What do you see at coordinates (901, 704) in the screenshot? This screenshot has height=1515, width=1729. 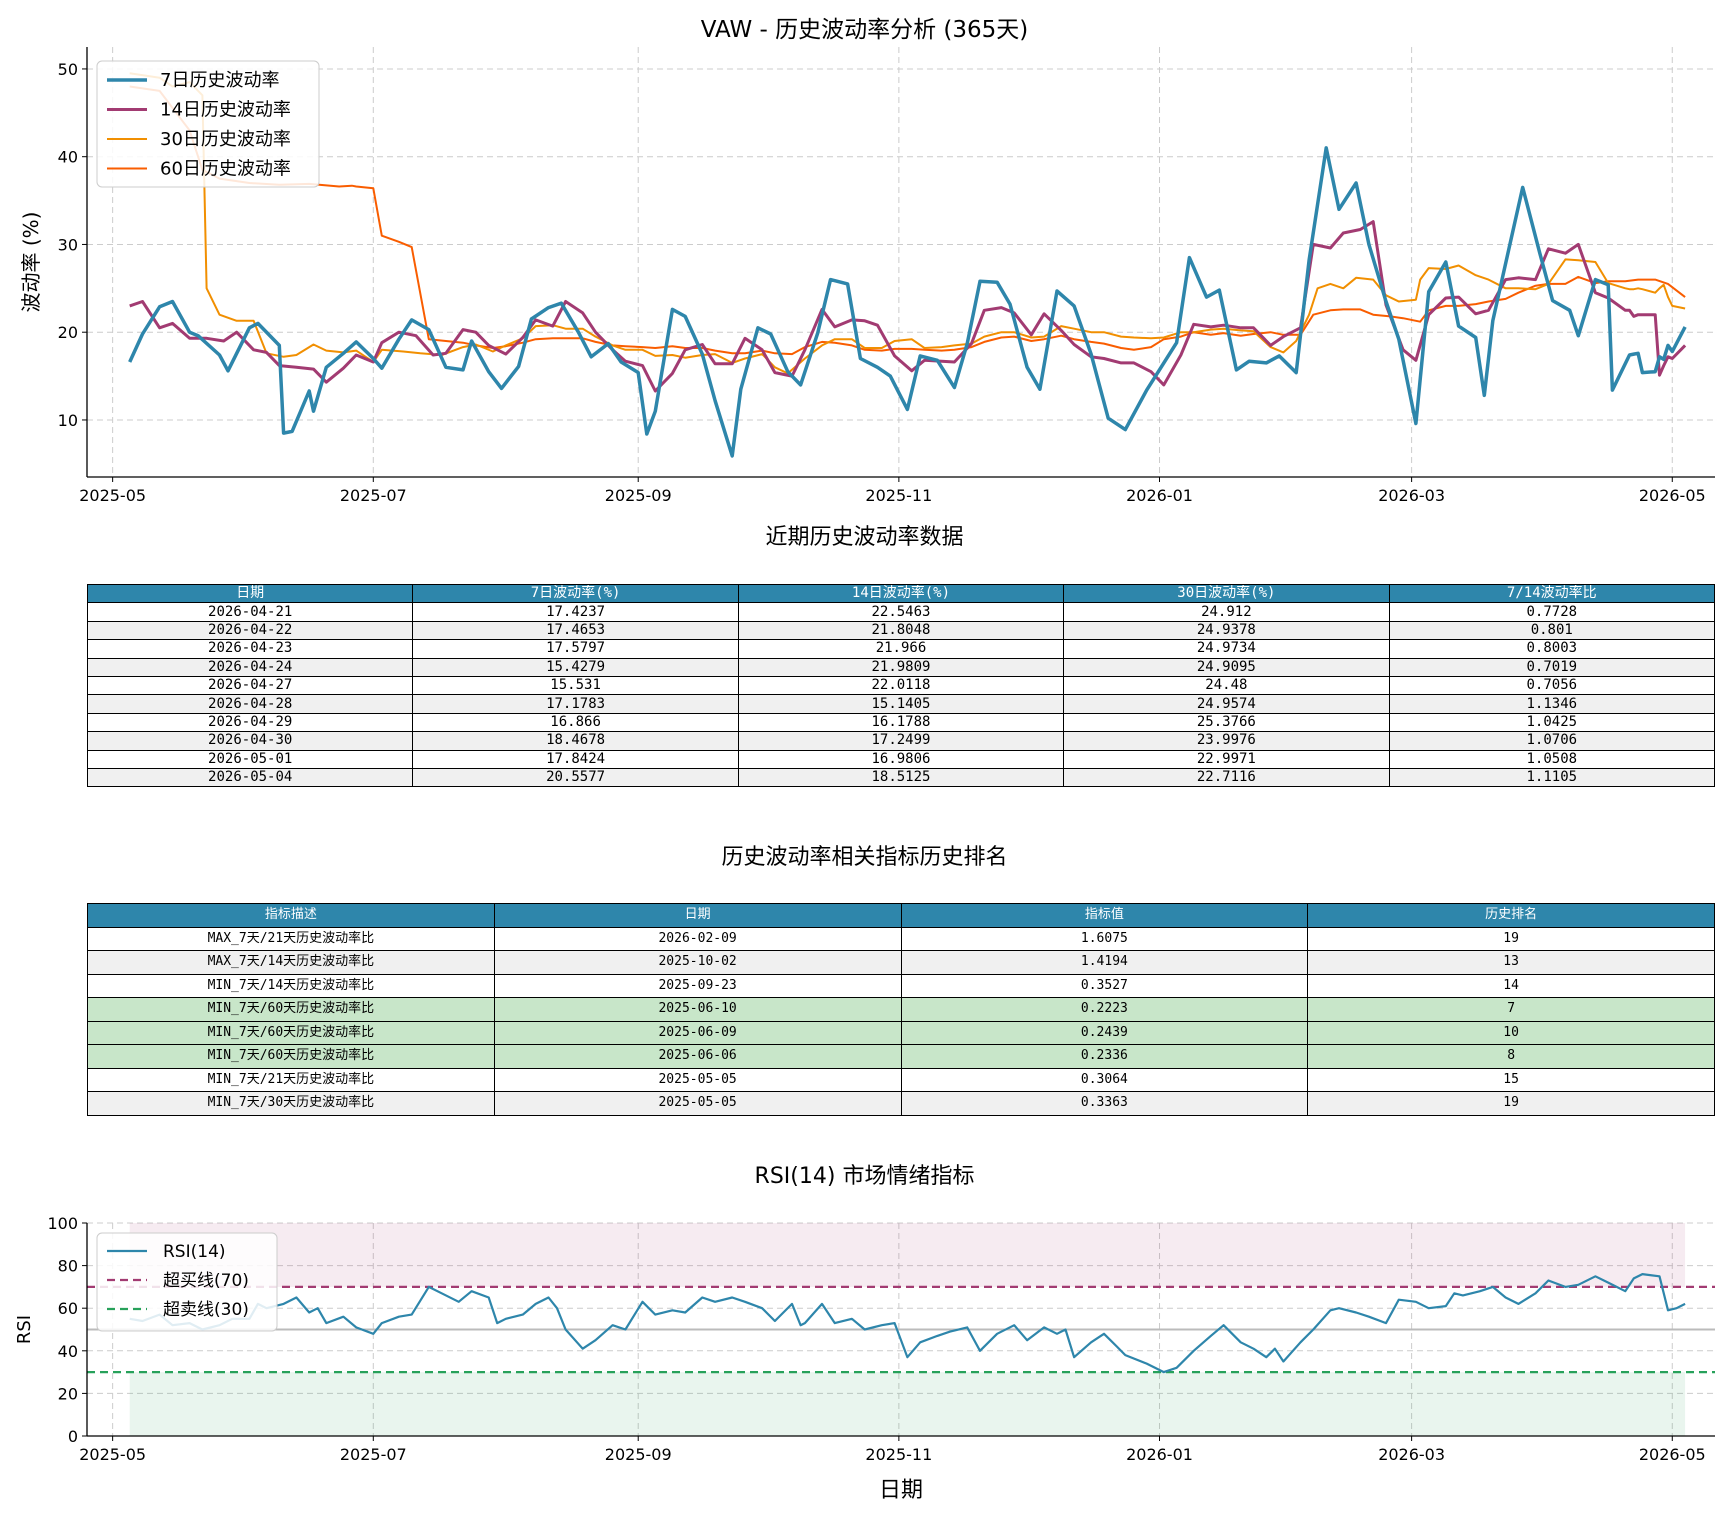 I see `table1-row: 2026-04-28 17.1783 15.1405 24.9574 1.1346` at bounding box center [901, 704].